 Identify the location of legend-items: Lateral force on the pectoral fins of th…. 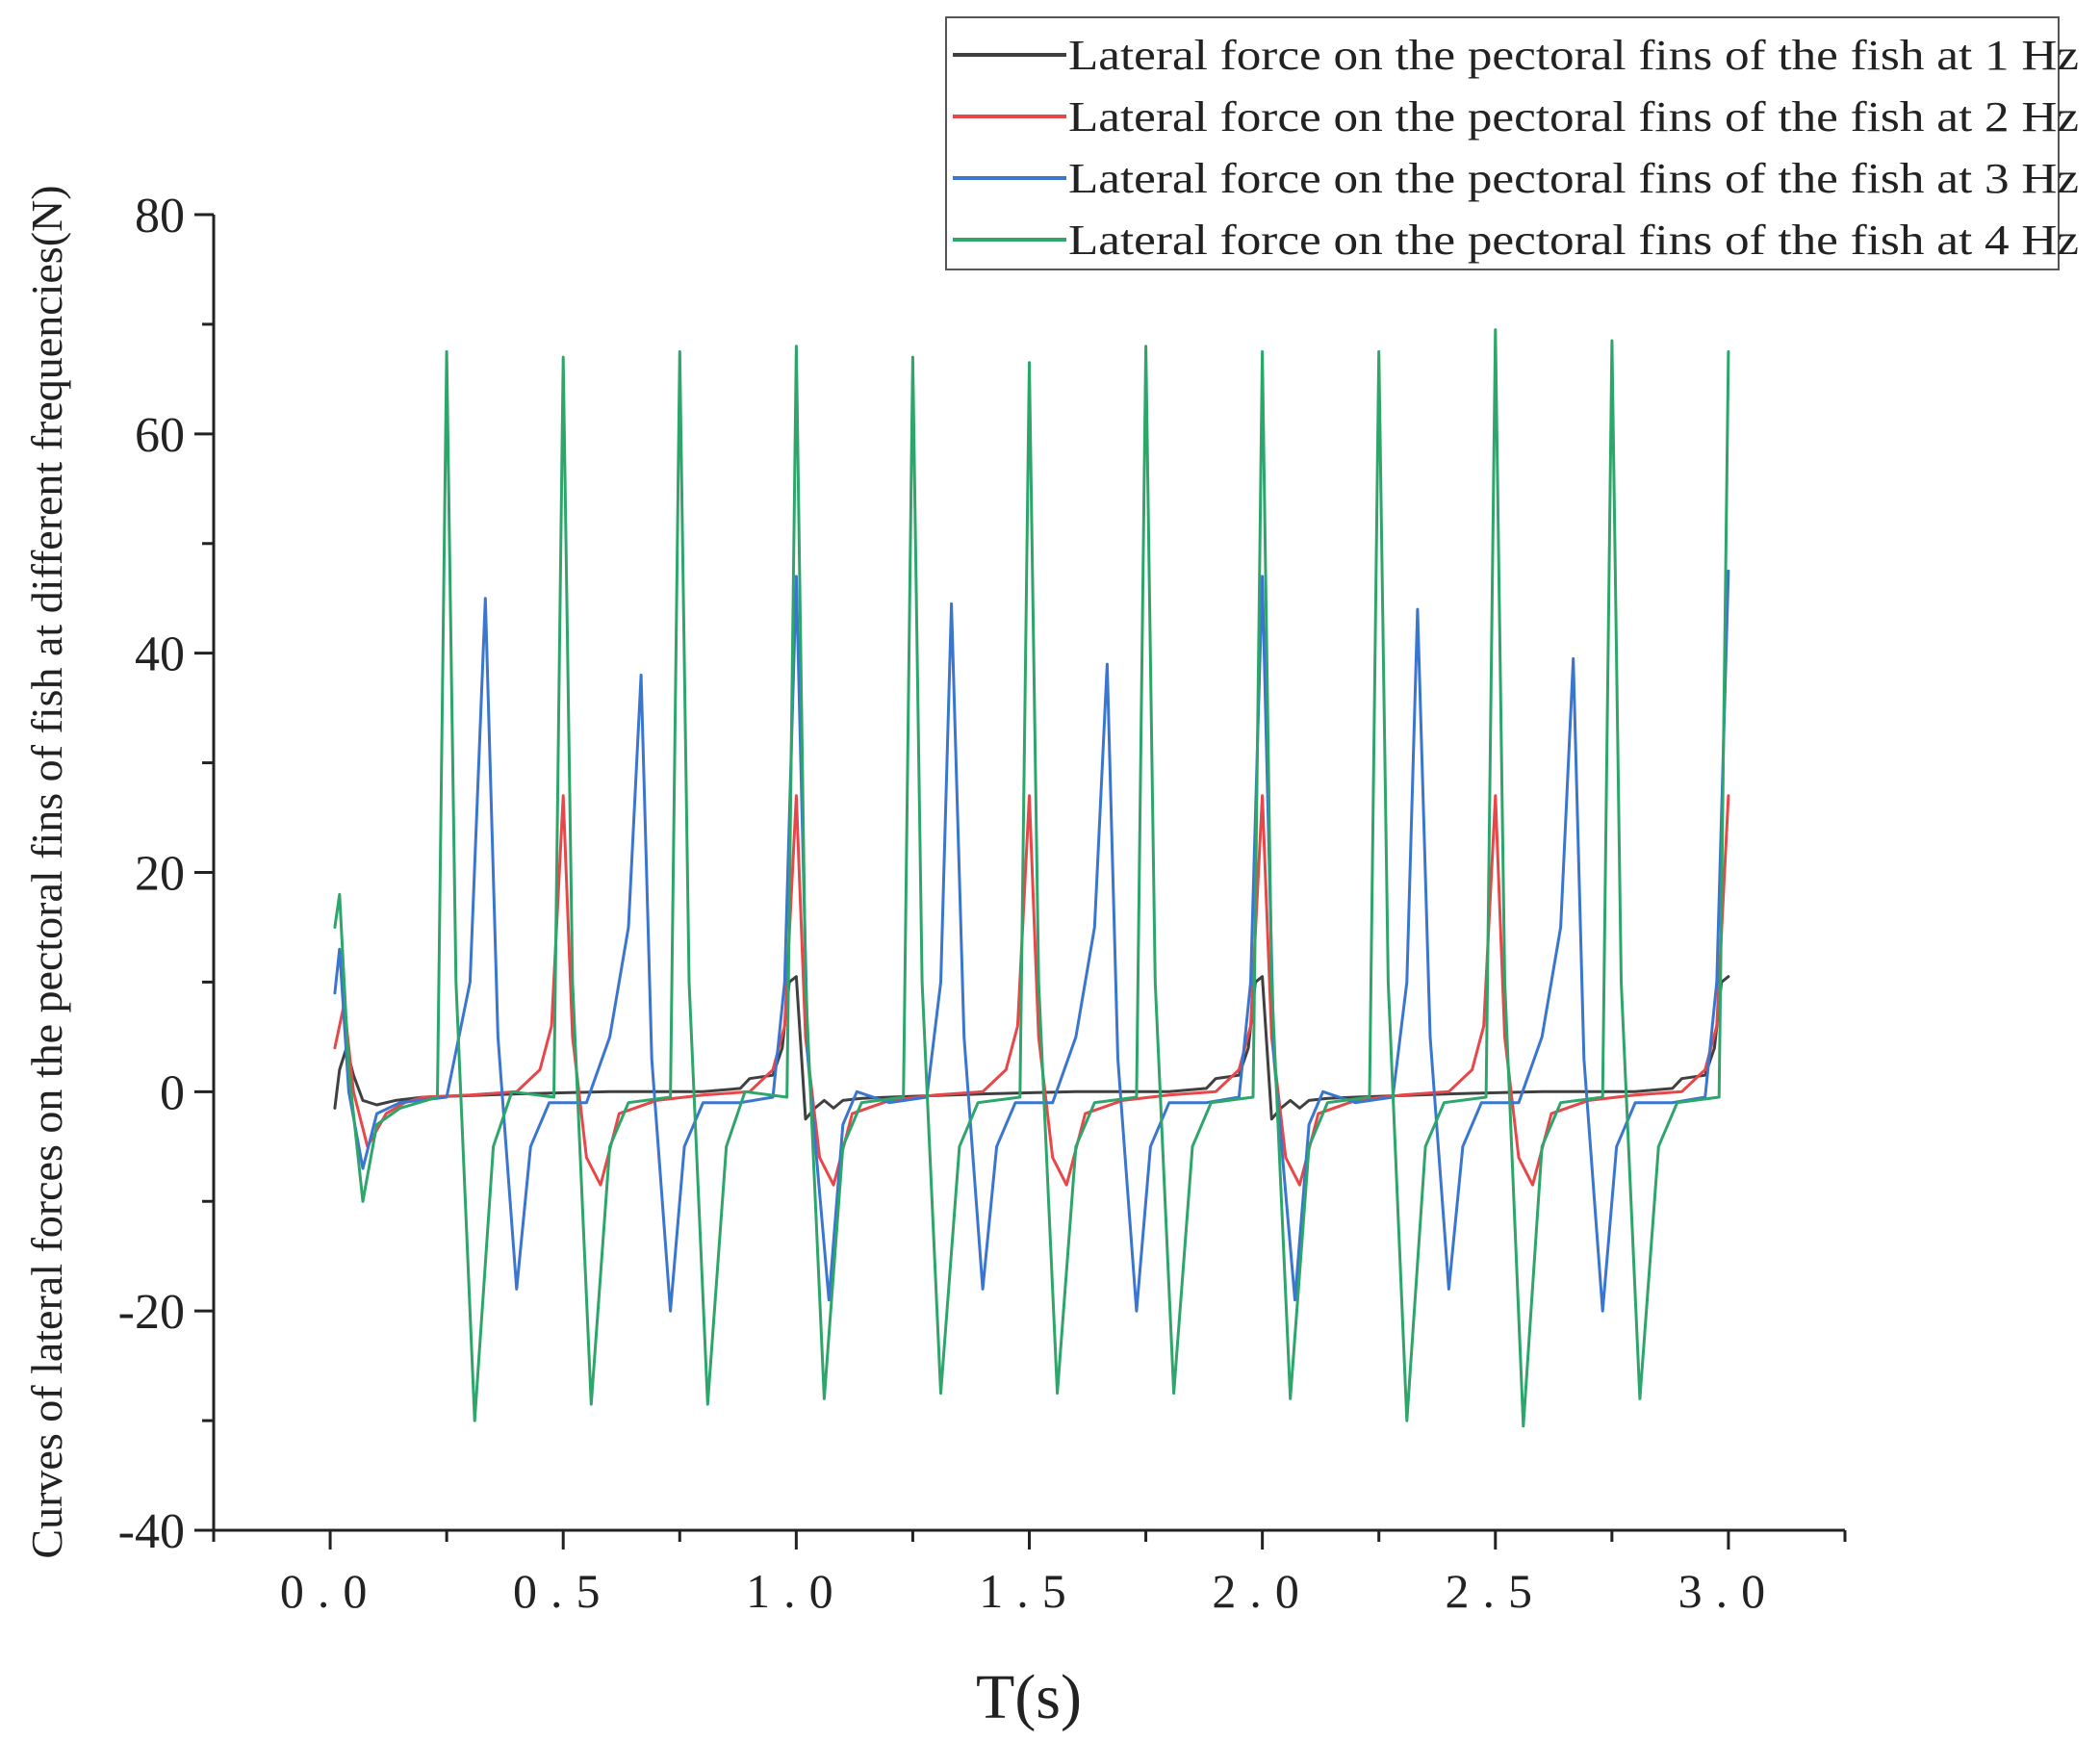
(1516, 148).